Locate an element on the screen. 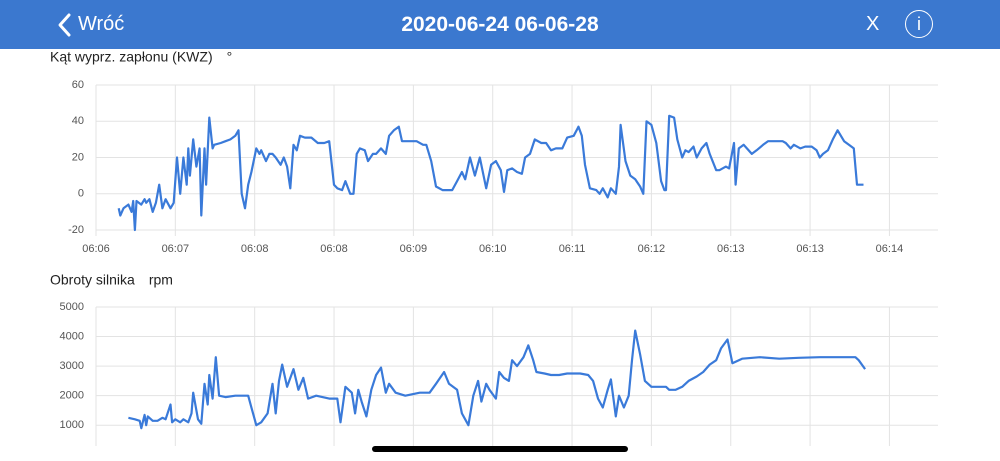 The width and height of the screenshot is (1000, 461). x-tick-label: 06:11 is located at coordinates (572, 249).